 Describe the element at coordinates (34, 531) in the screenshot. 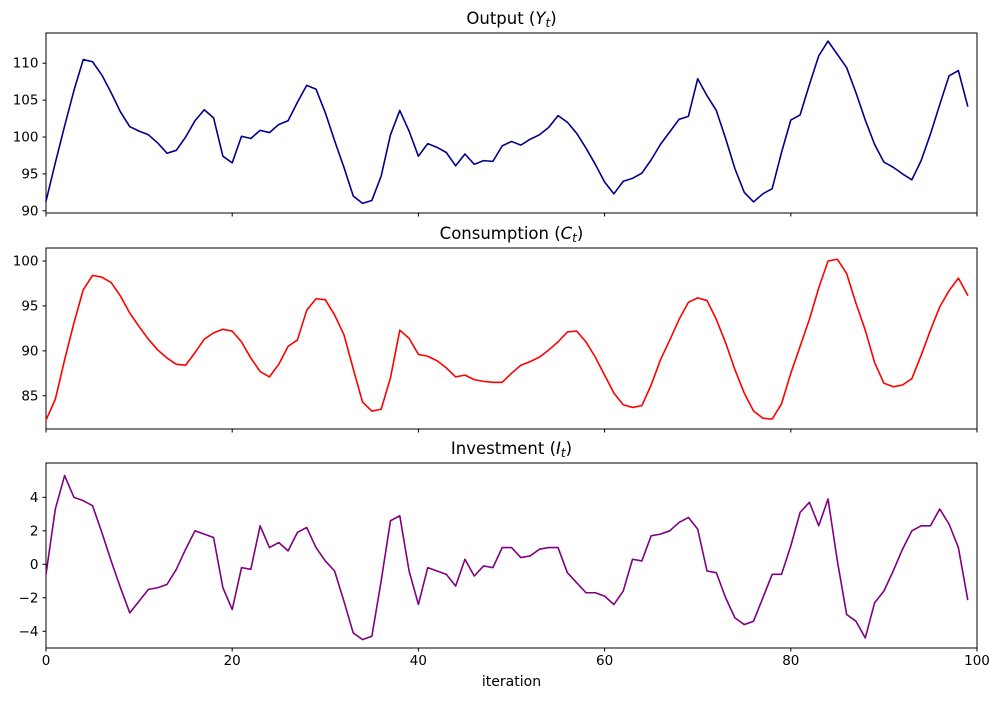

I see `y-tick-label: 2` at that location.